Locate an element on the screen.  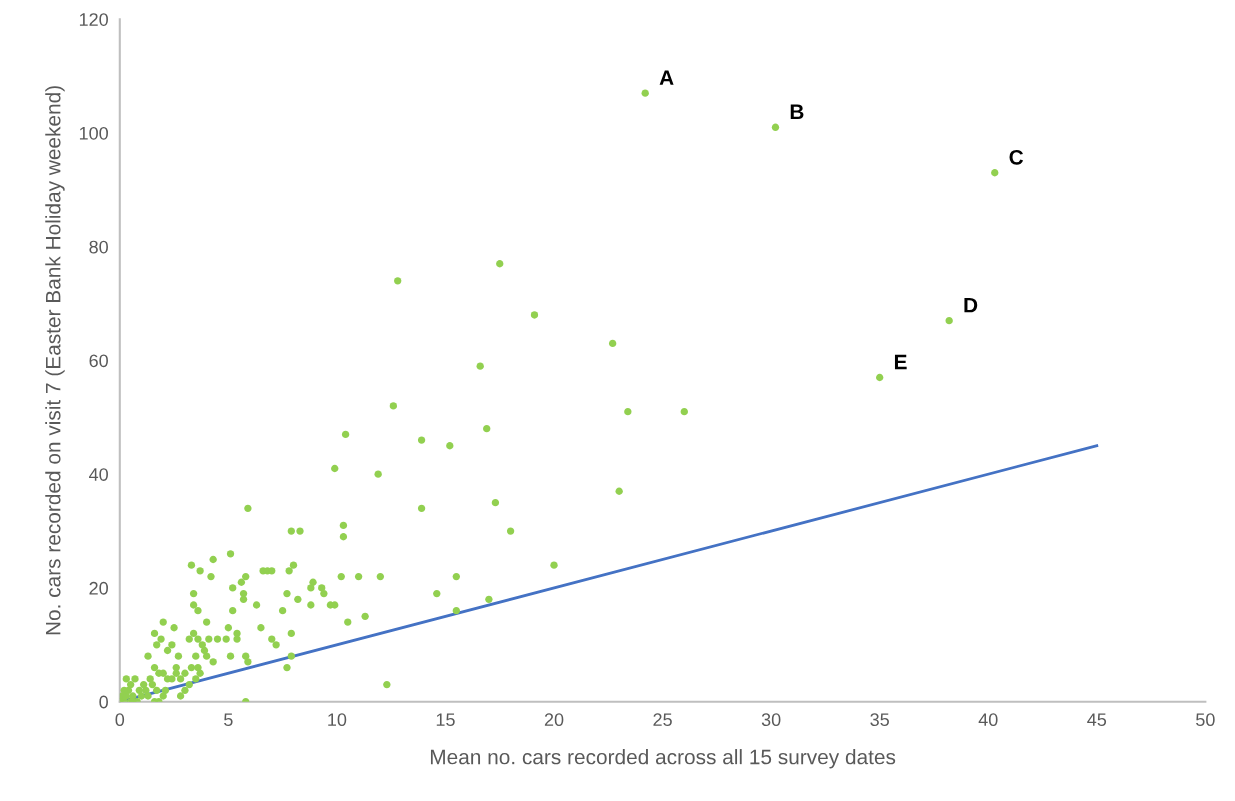
y-tick-label: 100 is located at coordinates (93, 133).